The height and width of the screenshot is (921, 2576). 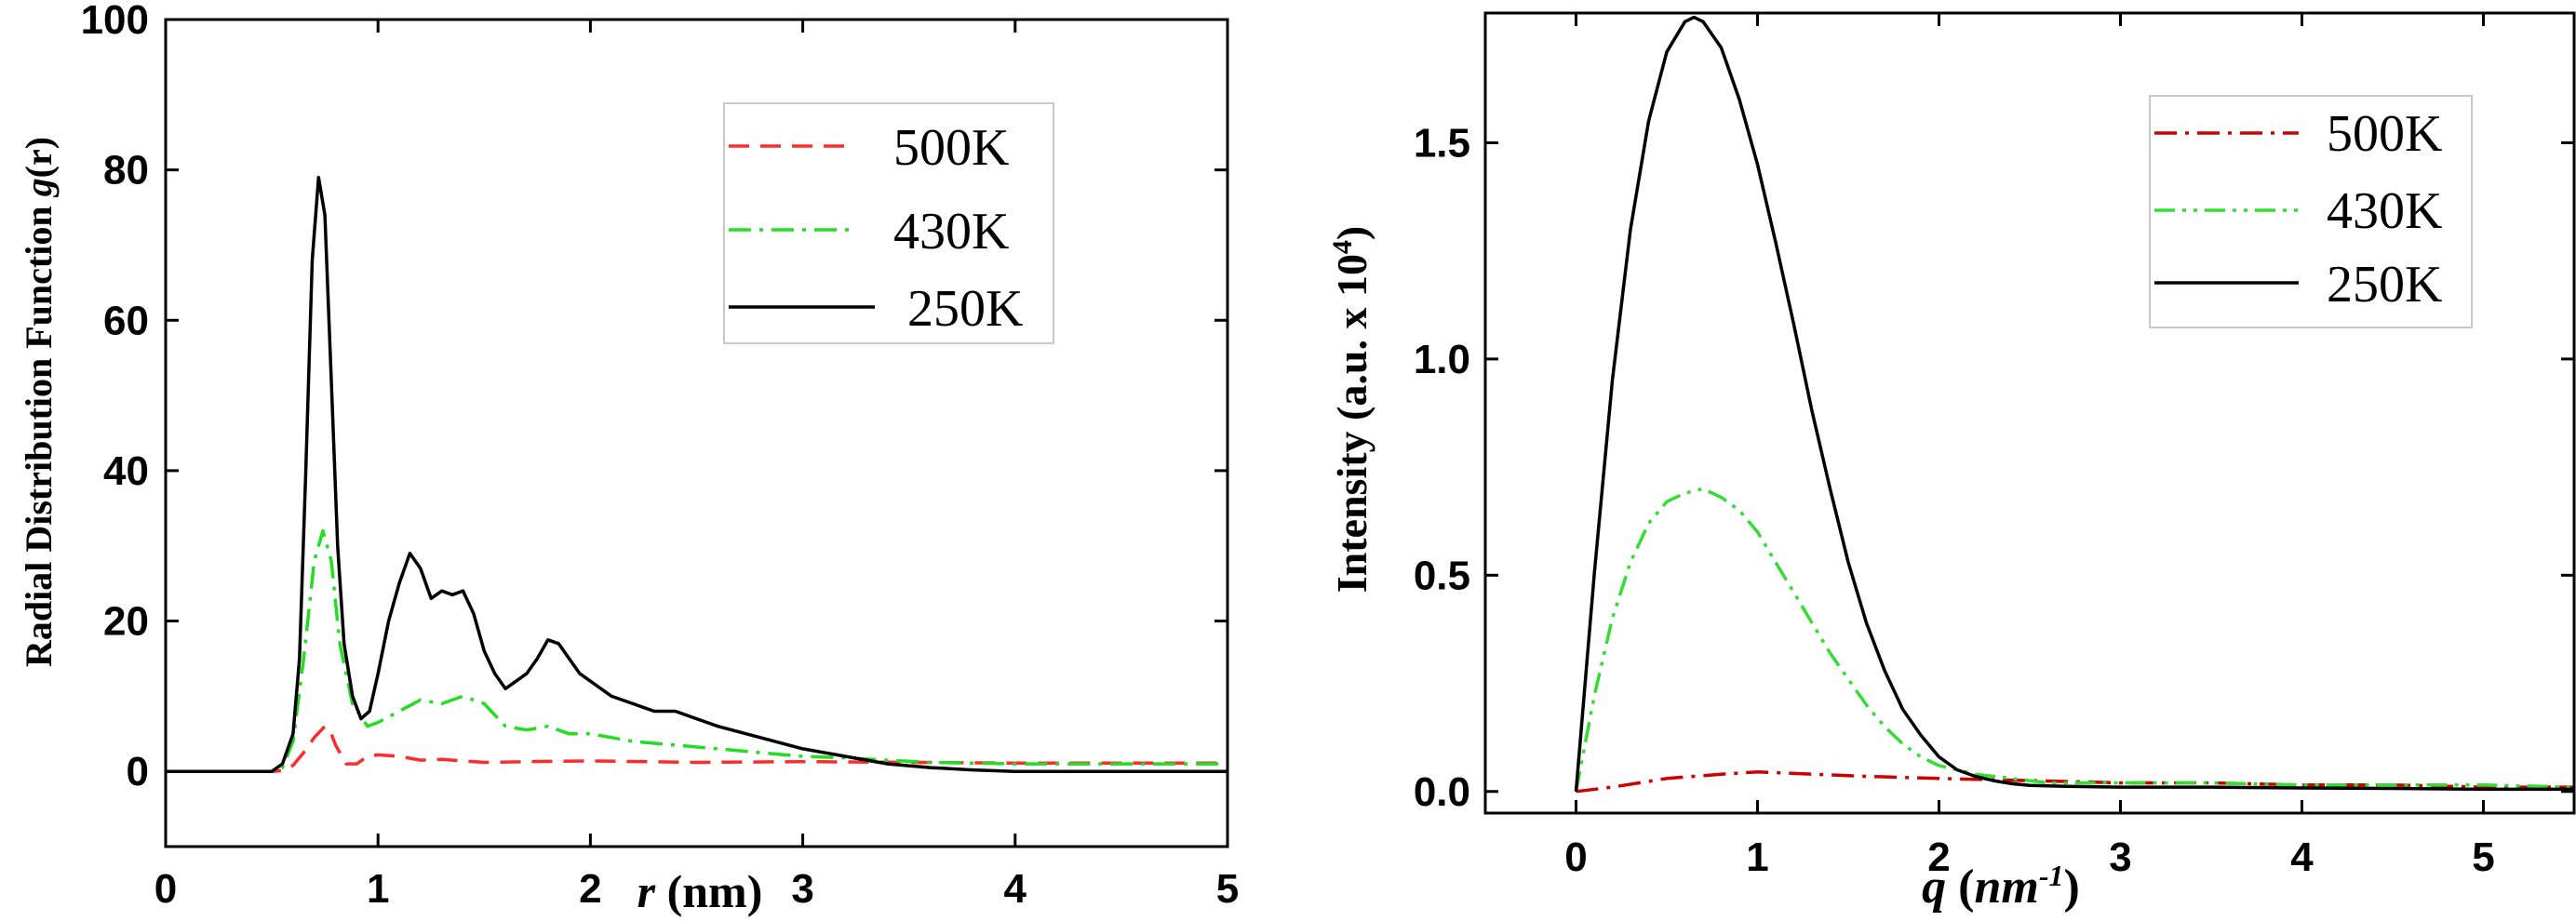 What do you see at coordinates (1938, 857) in the screenshot?
I see `intensity-x-tick-label: 2` at bounding box center [1938, 857].